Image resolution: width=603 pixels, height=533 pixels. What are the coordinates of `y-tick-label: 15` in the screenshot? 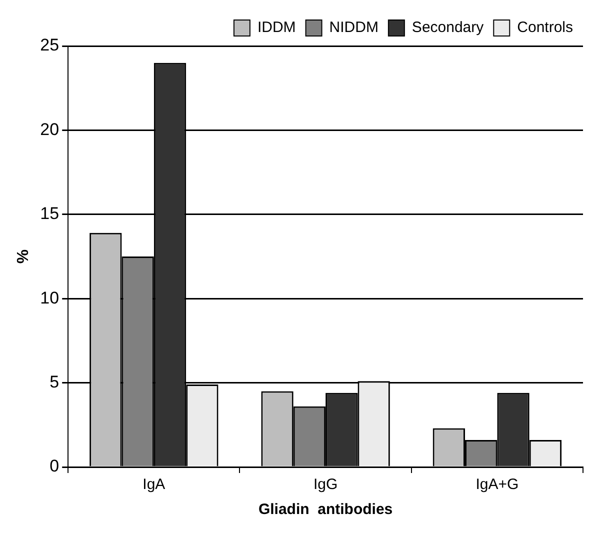 It's located at (50, 214).